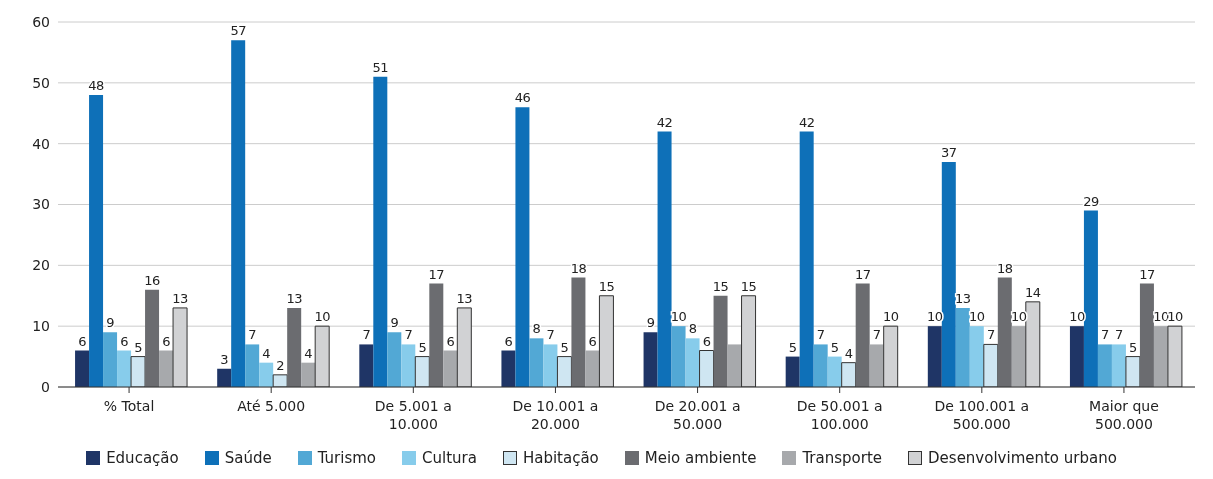  Describe the element at coordinates (748, 286) in the screenshot. I see `data-label: 15` at that location.